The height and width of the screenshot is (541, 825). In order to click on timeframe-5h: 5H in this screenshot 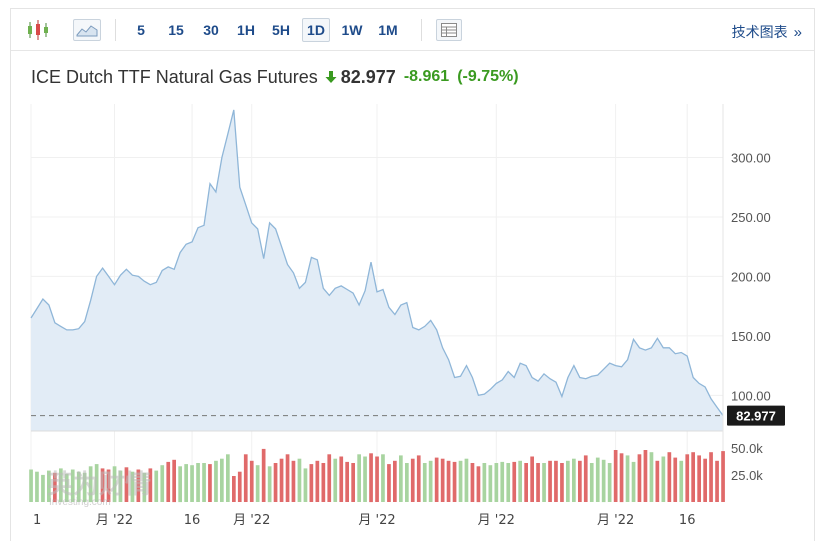, I will do `click(281, 30)`.